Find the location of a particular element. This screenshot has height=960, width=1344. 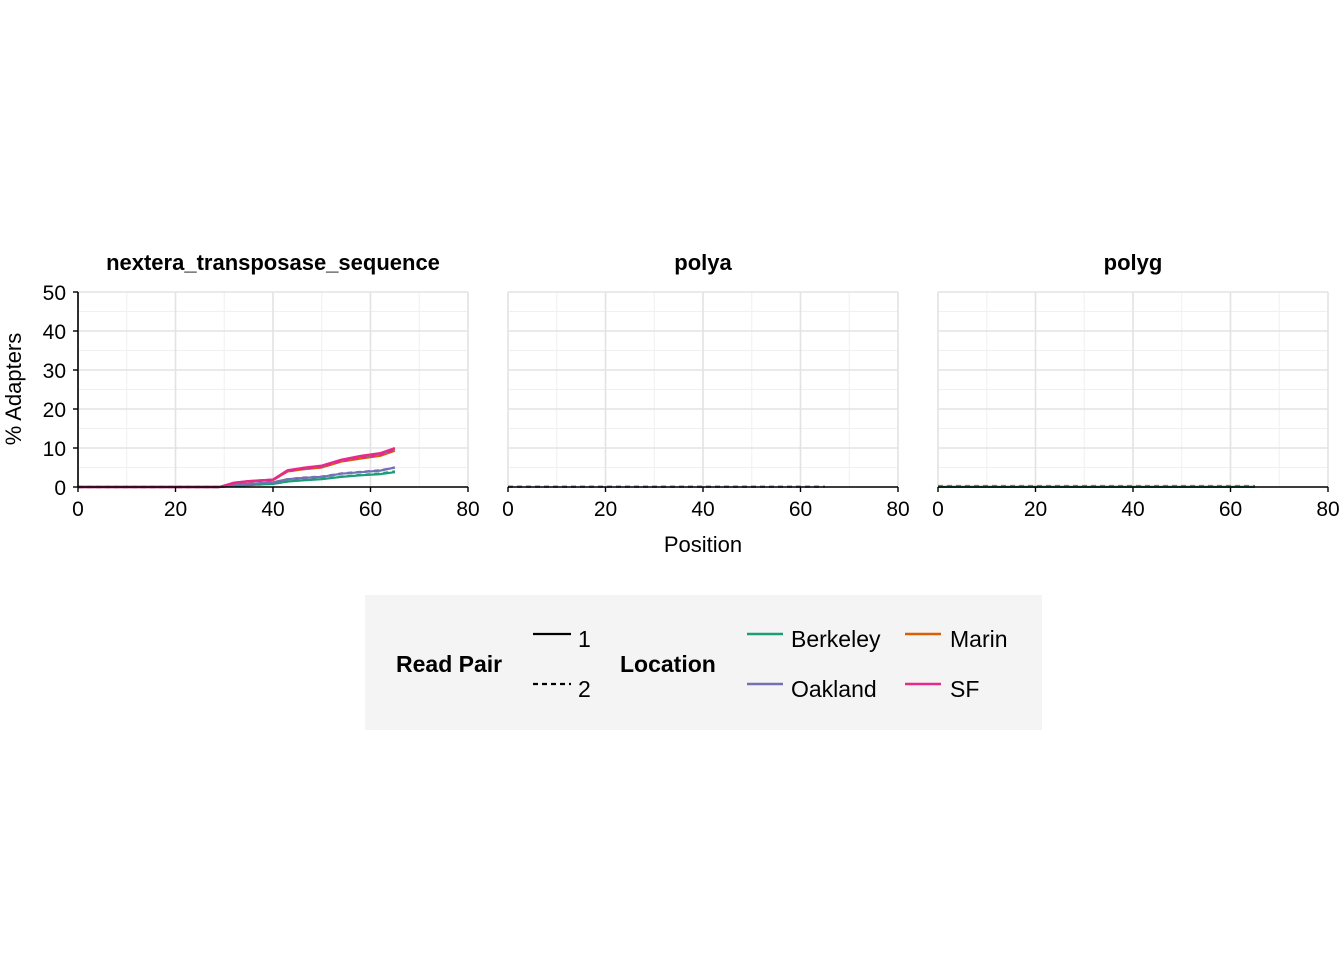

y-axis-title: % Adapters is located at coordinates (13, 389).